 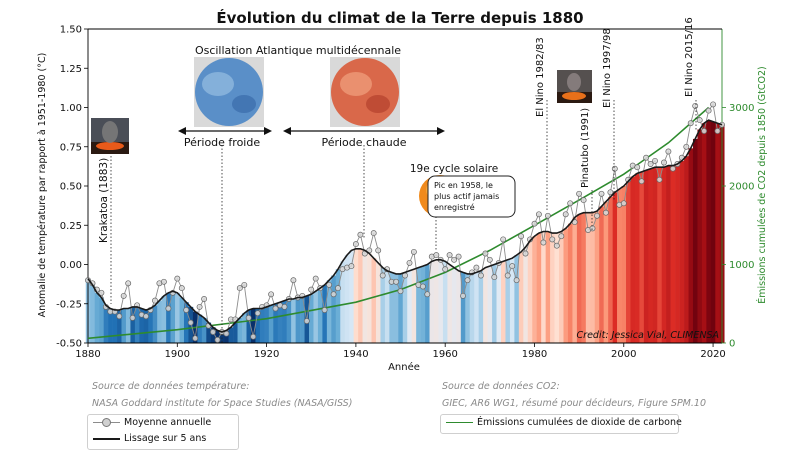 What do you see at coordinates (566, 285) in the screenshot?
I see `stripe-1987` at bounding box center [566, 285].